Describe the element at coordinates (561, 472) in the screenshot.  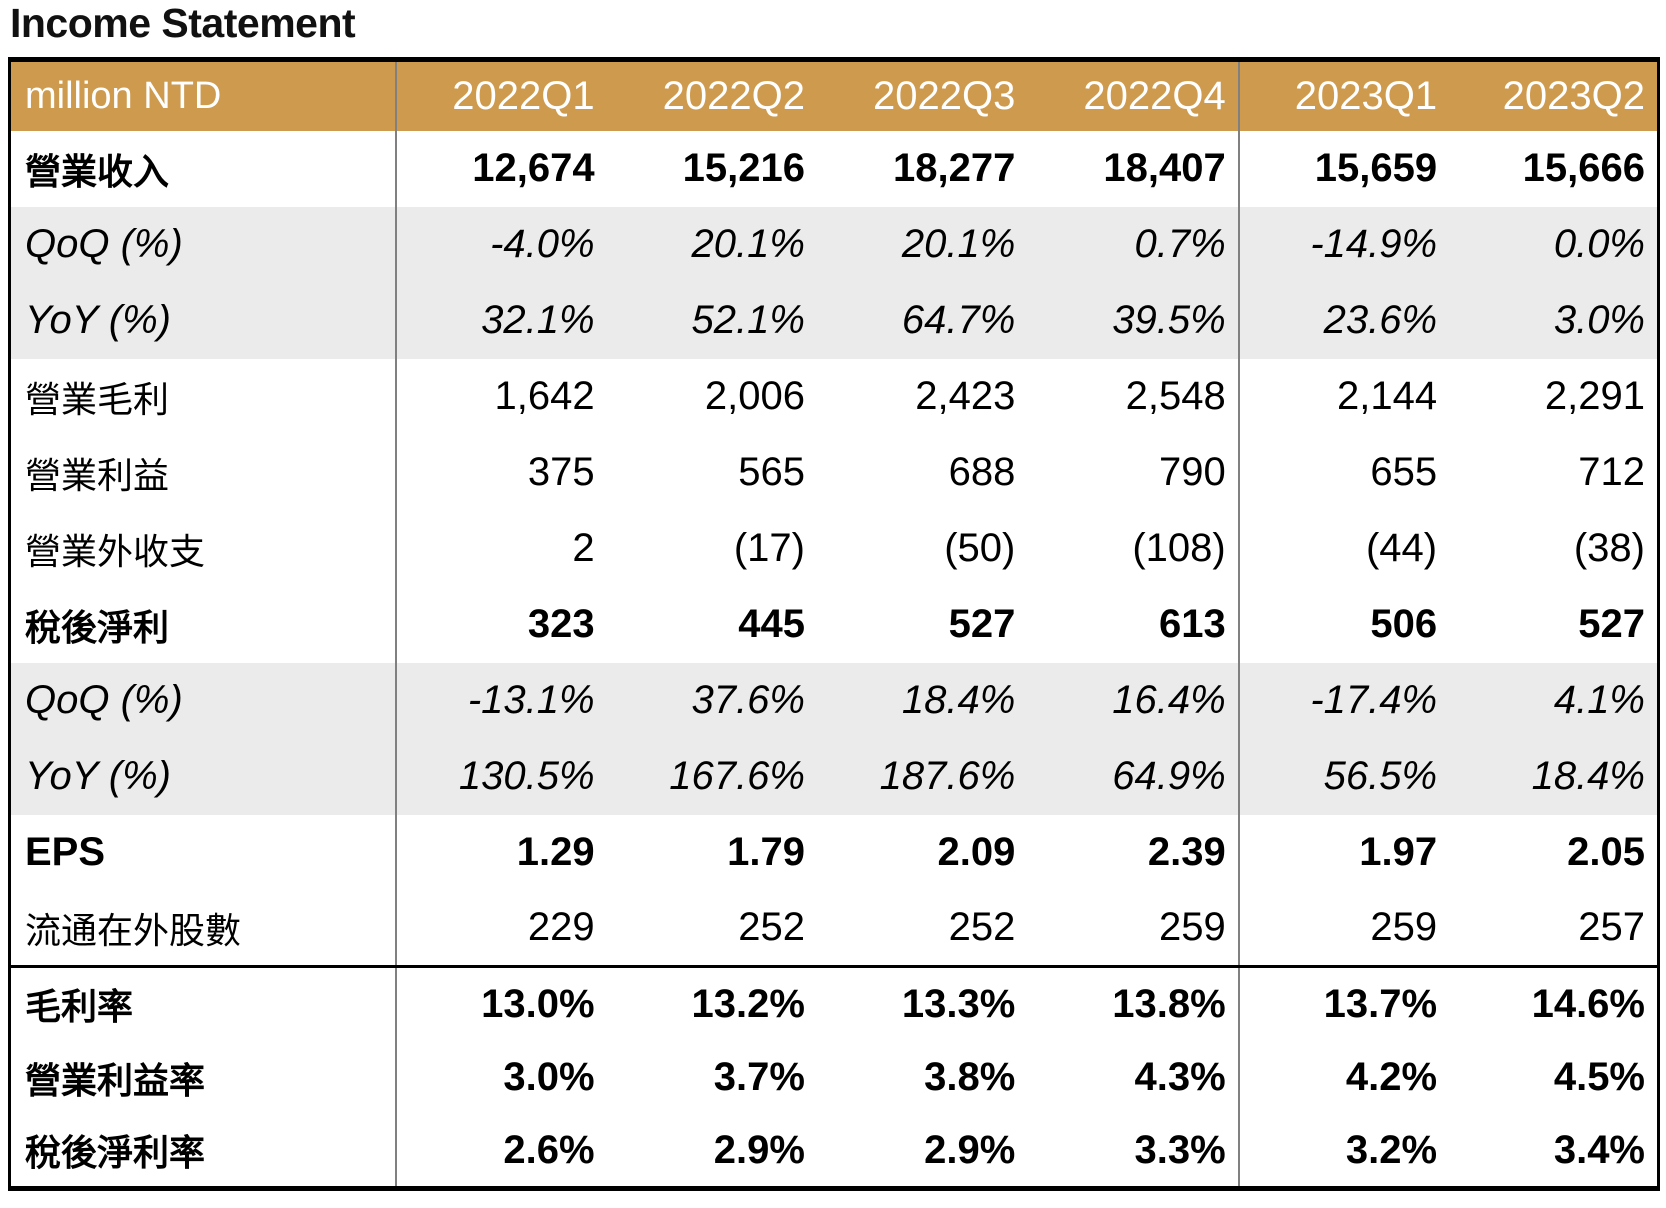
I see `cell-value: 375` at that location.